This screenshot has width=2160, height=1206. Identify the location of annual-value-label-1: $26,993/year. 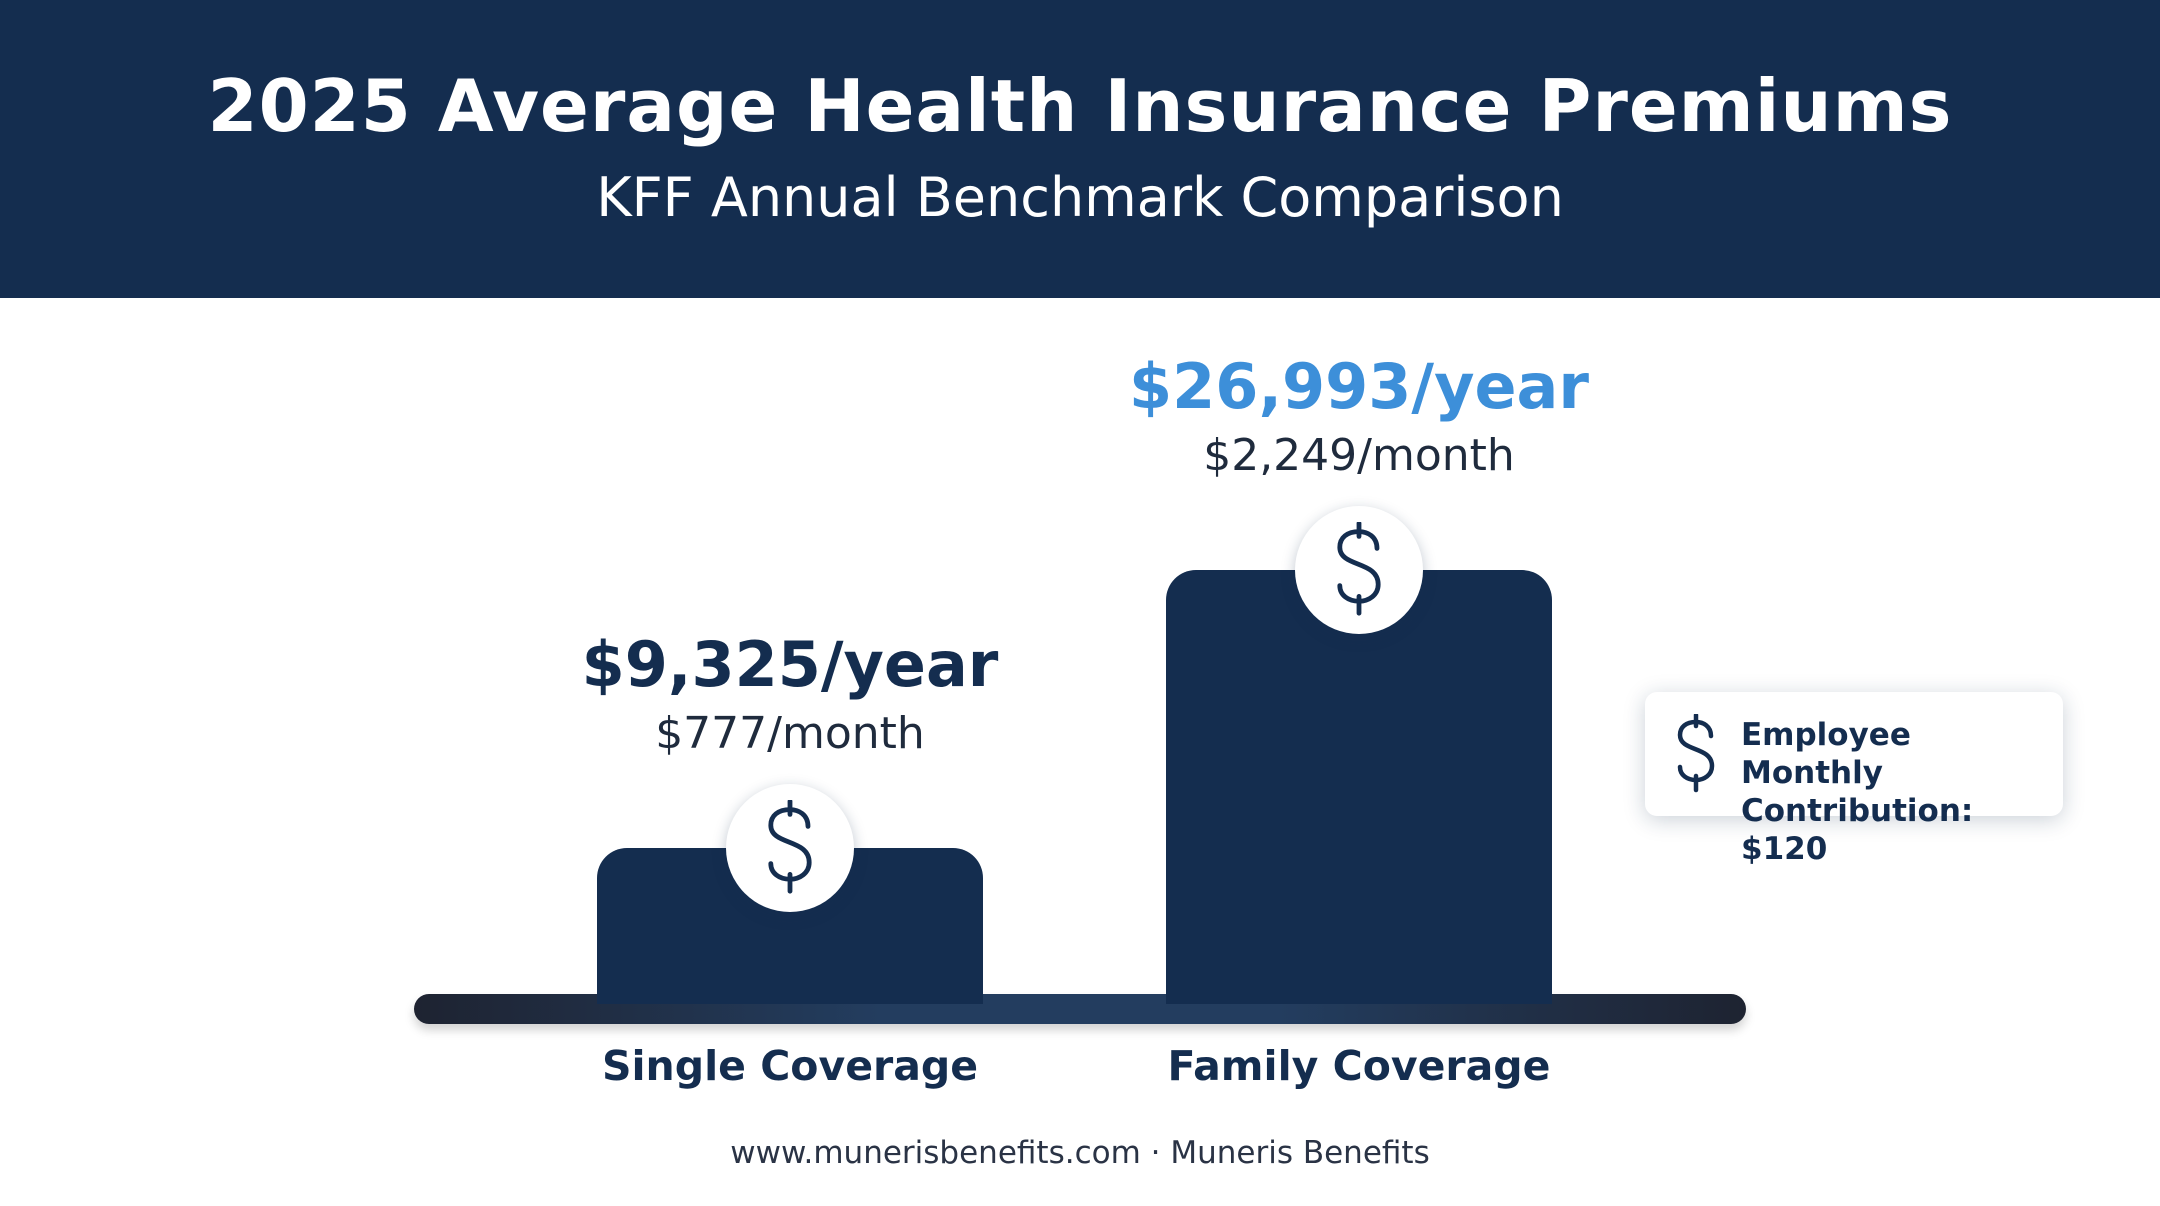
(1359, 386).